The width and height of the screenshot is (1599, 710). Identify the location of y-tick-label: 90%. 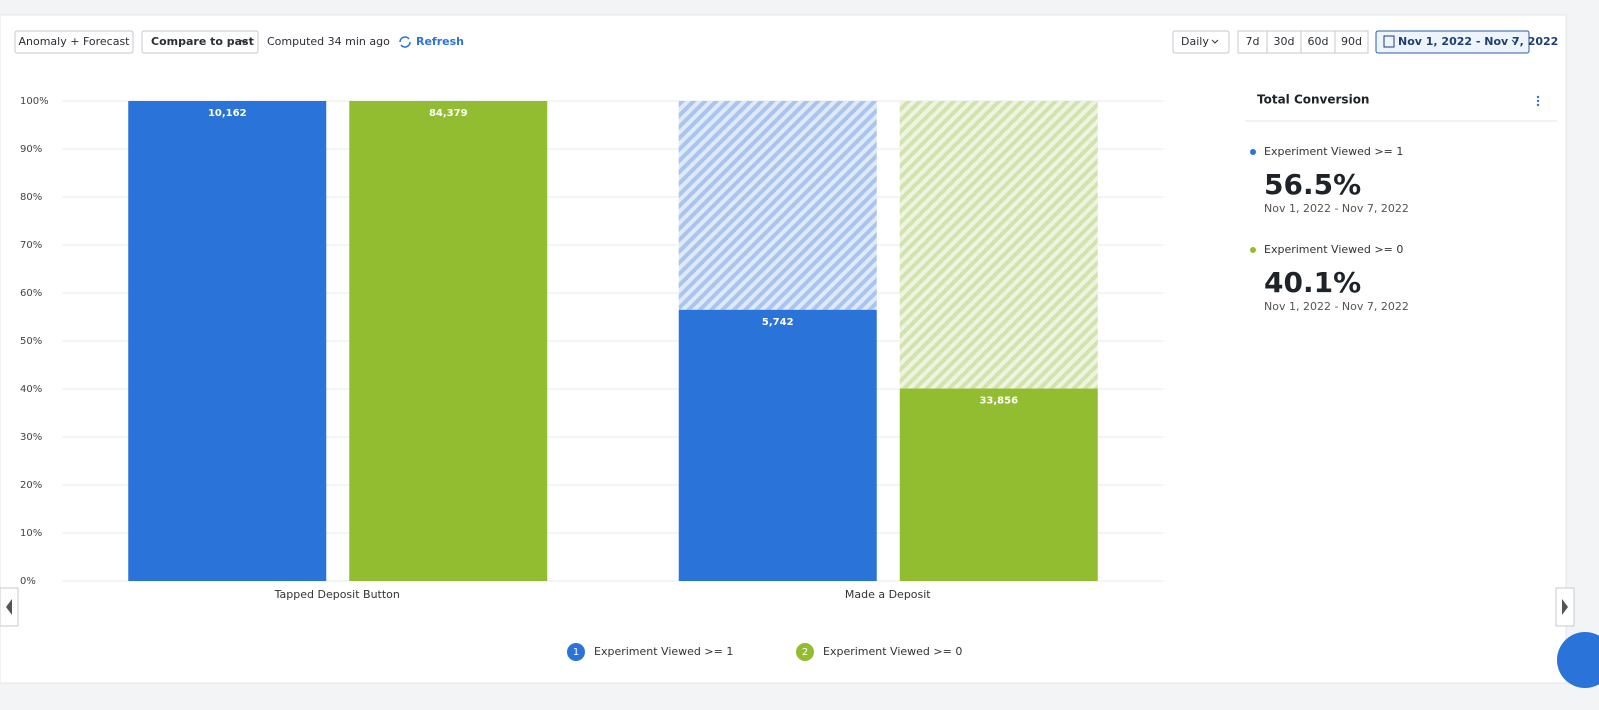
(31, 149).